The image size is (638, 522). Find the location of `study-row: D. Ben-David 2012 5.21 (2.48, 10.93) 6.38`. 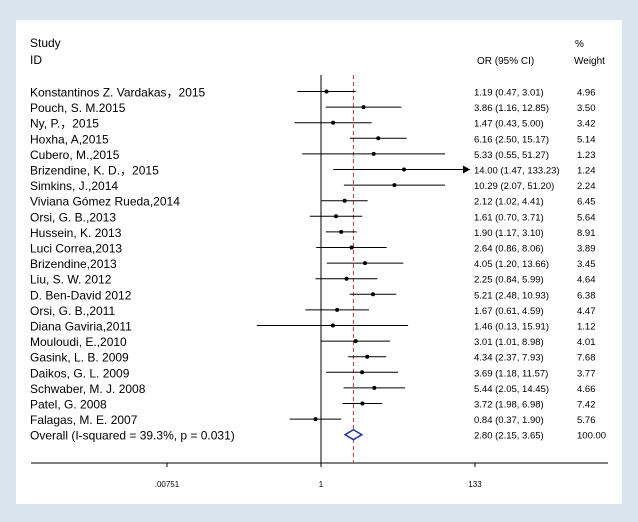

study-row: D. Ben-David 2012 5.21 (2.48, 10.93) 6.38 is located at coordinates (313, 295).